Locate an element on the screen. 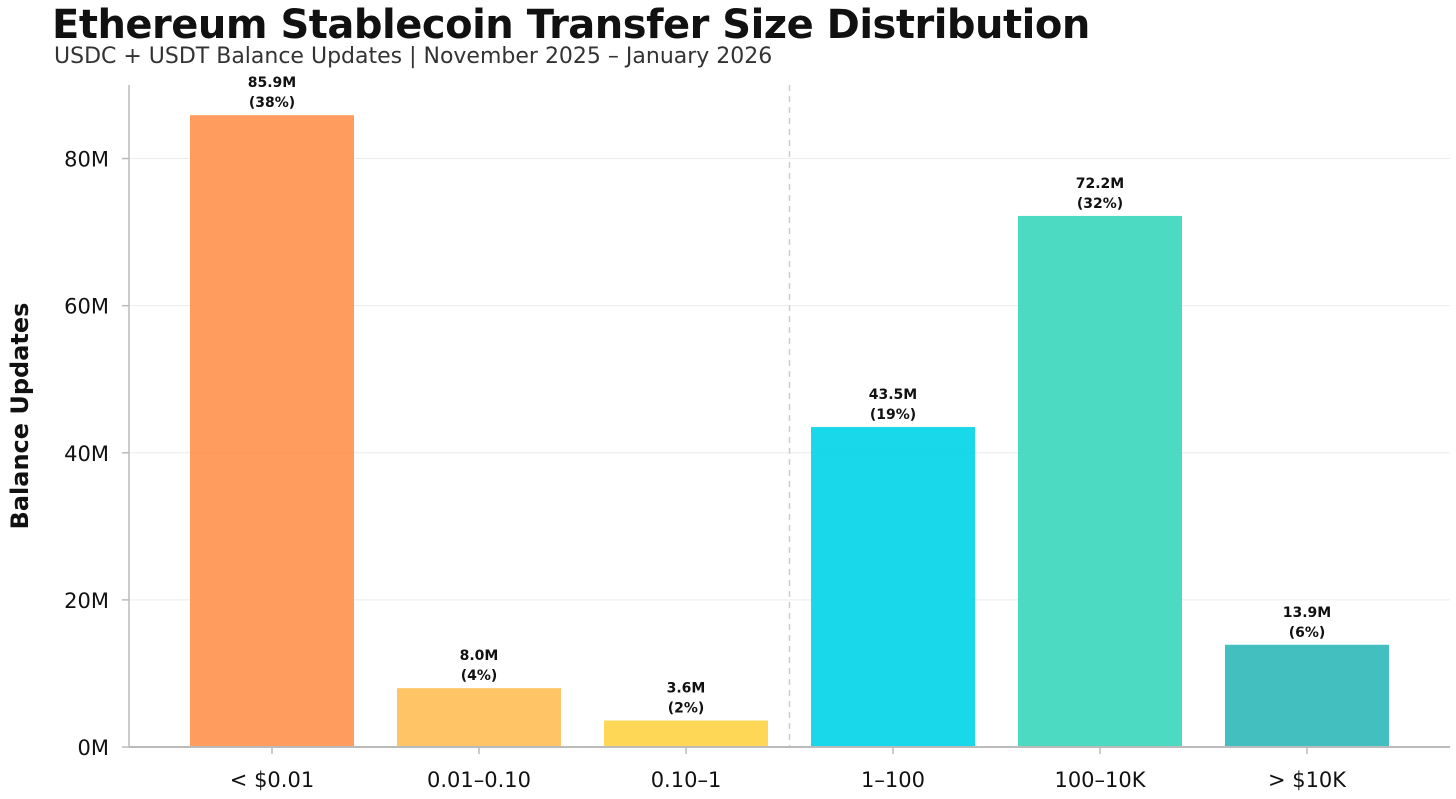  y-tick-label: 40M is located at coordinates (86, 454).